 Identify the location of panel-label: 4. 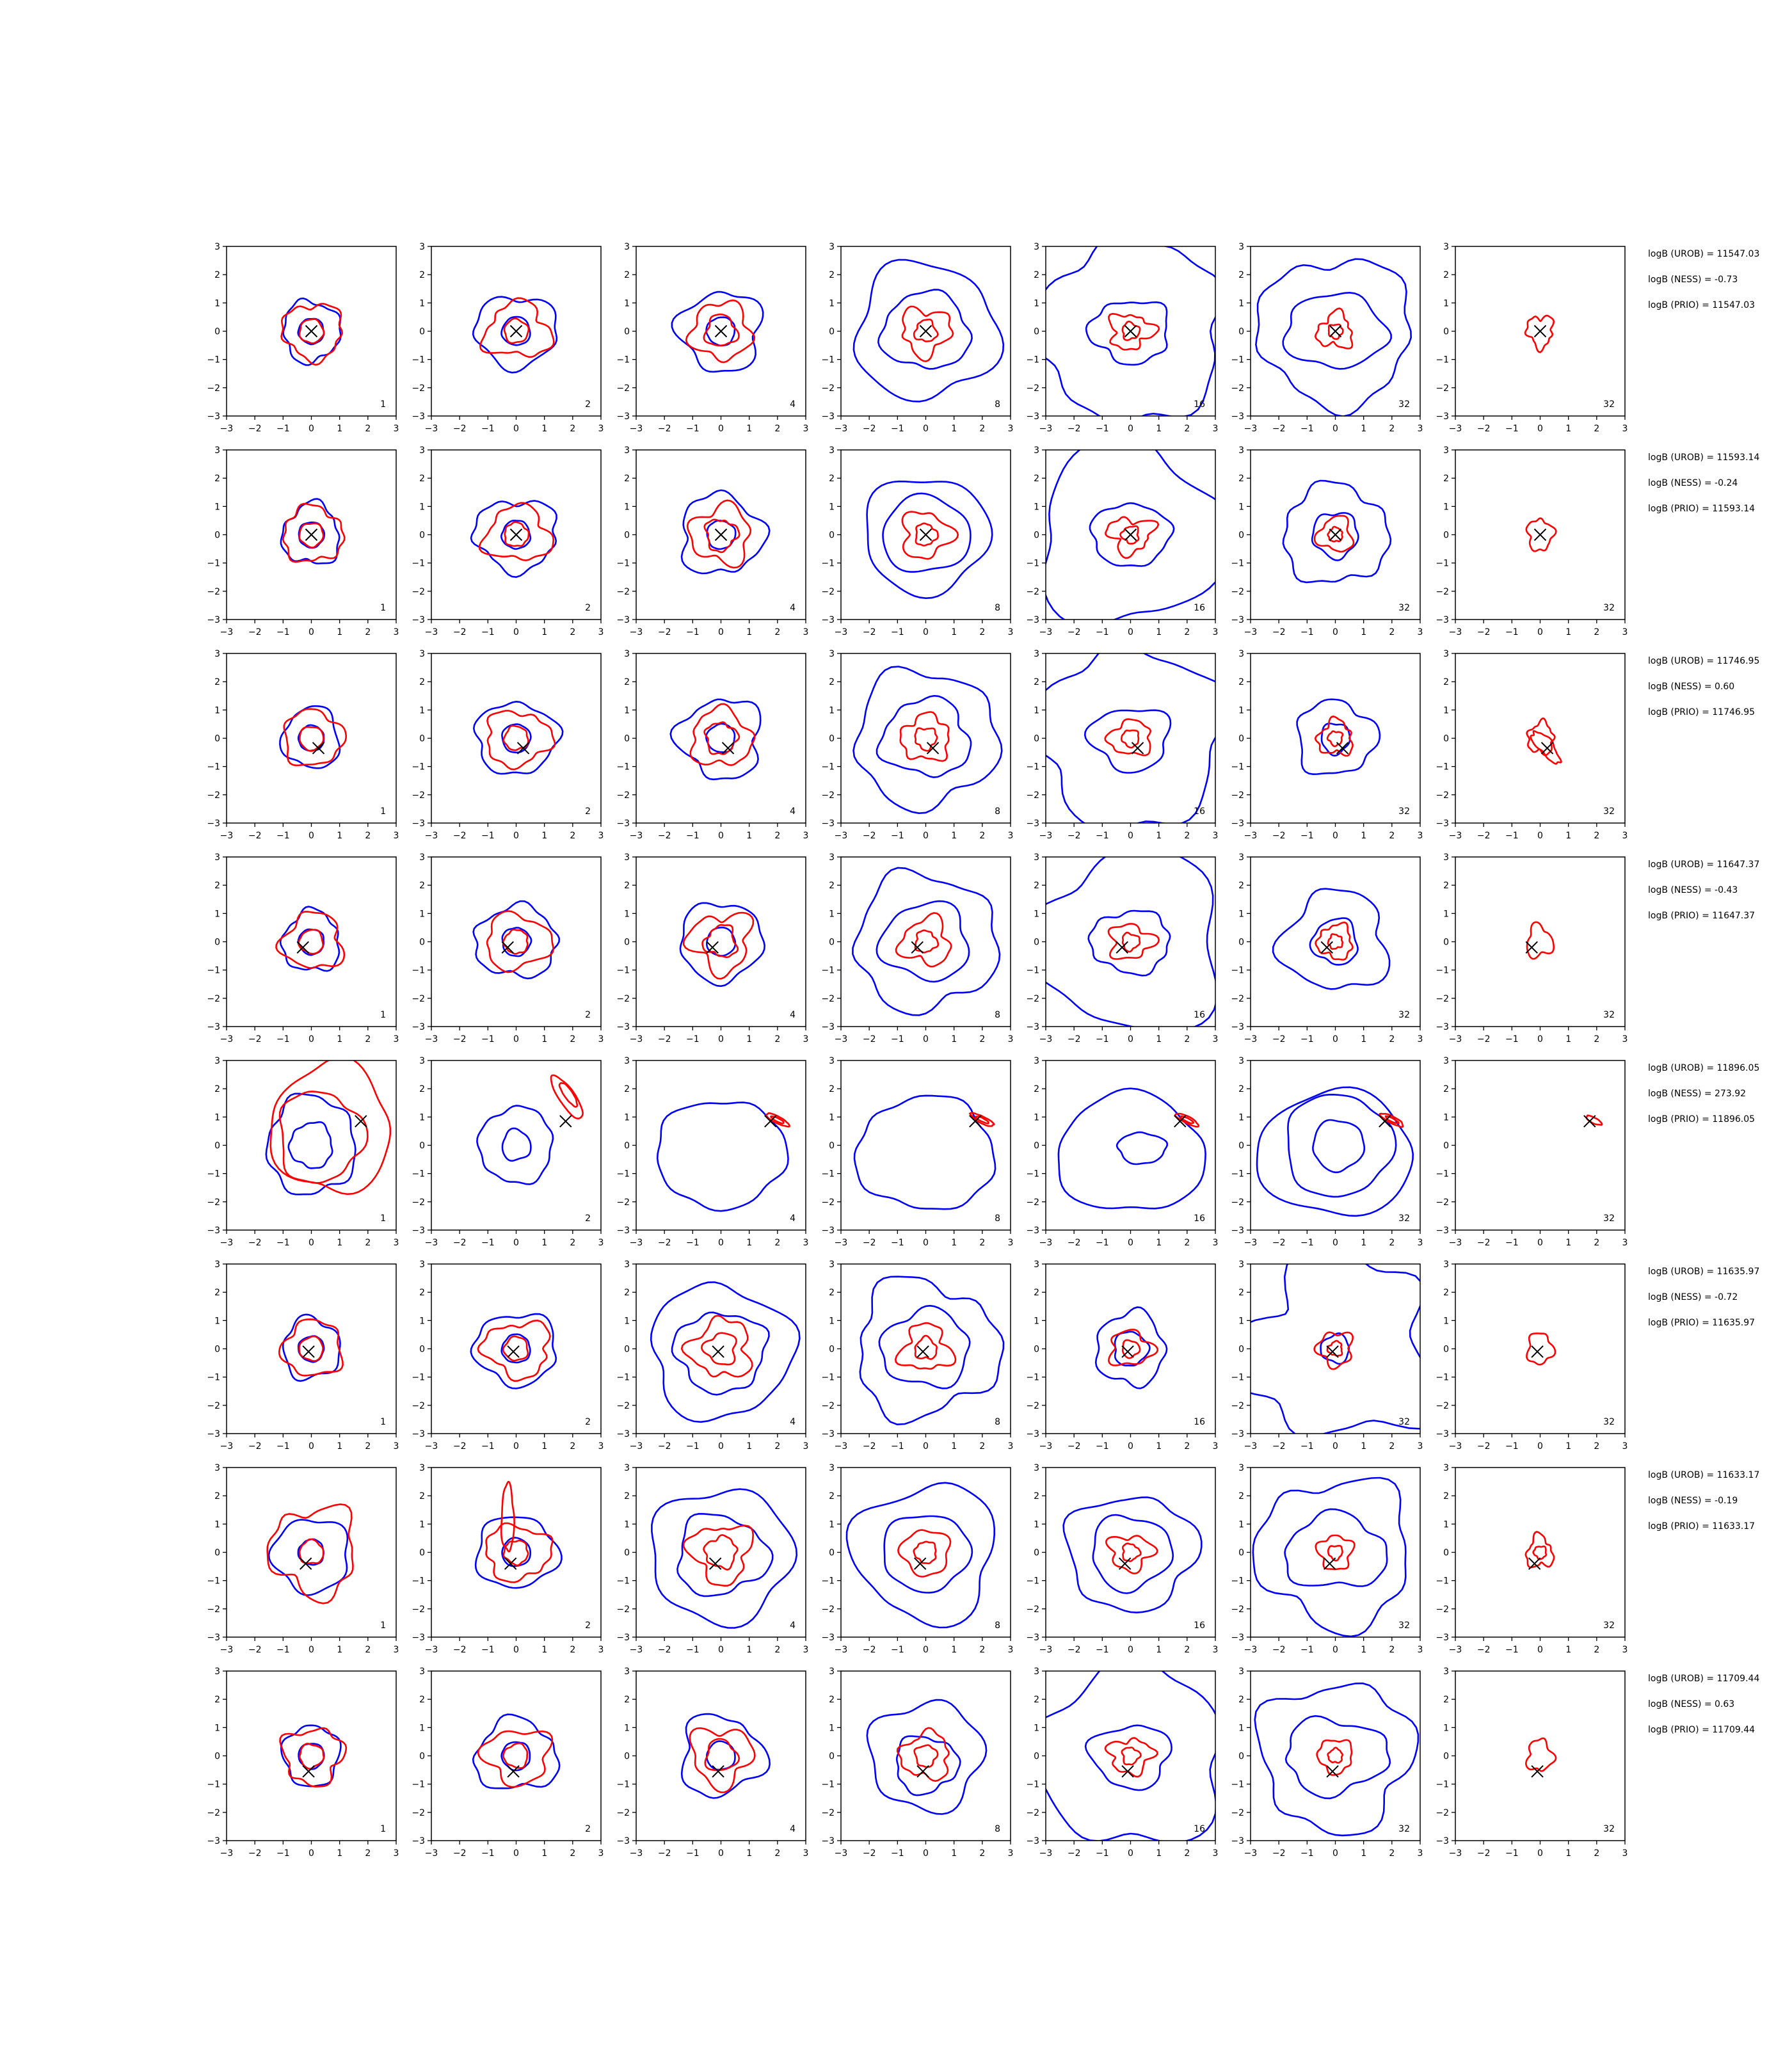
(793, 404).